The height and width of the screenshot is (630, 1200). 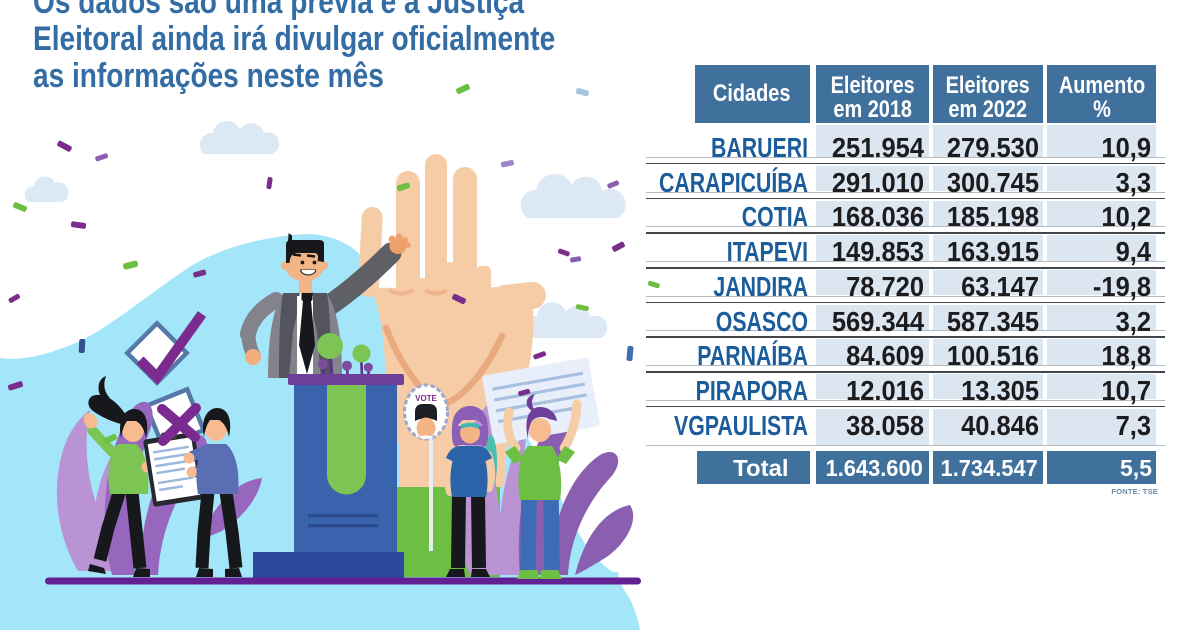 I want to click on svg-text: VOTE, so click(x=426, y=398).